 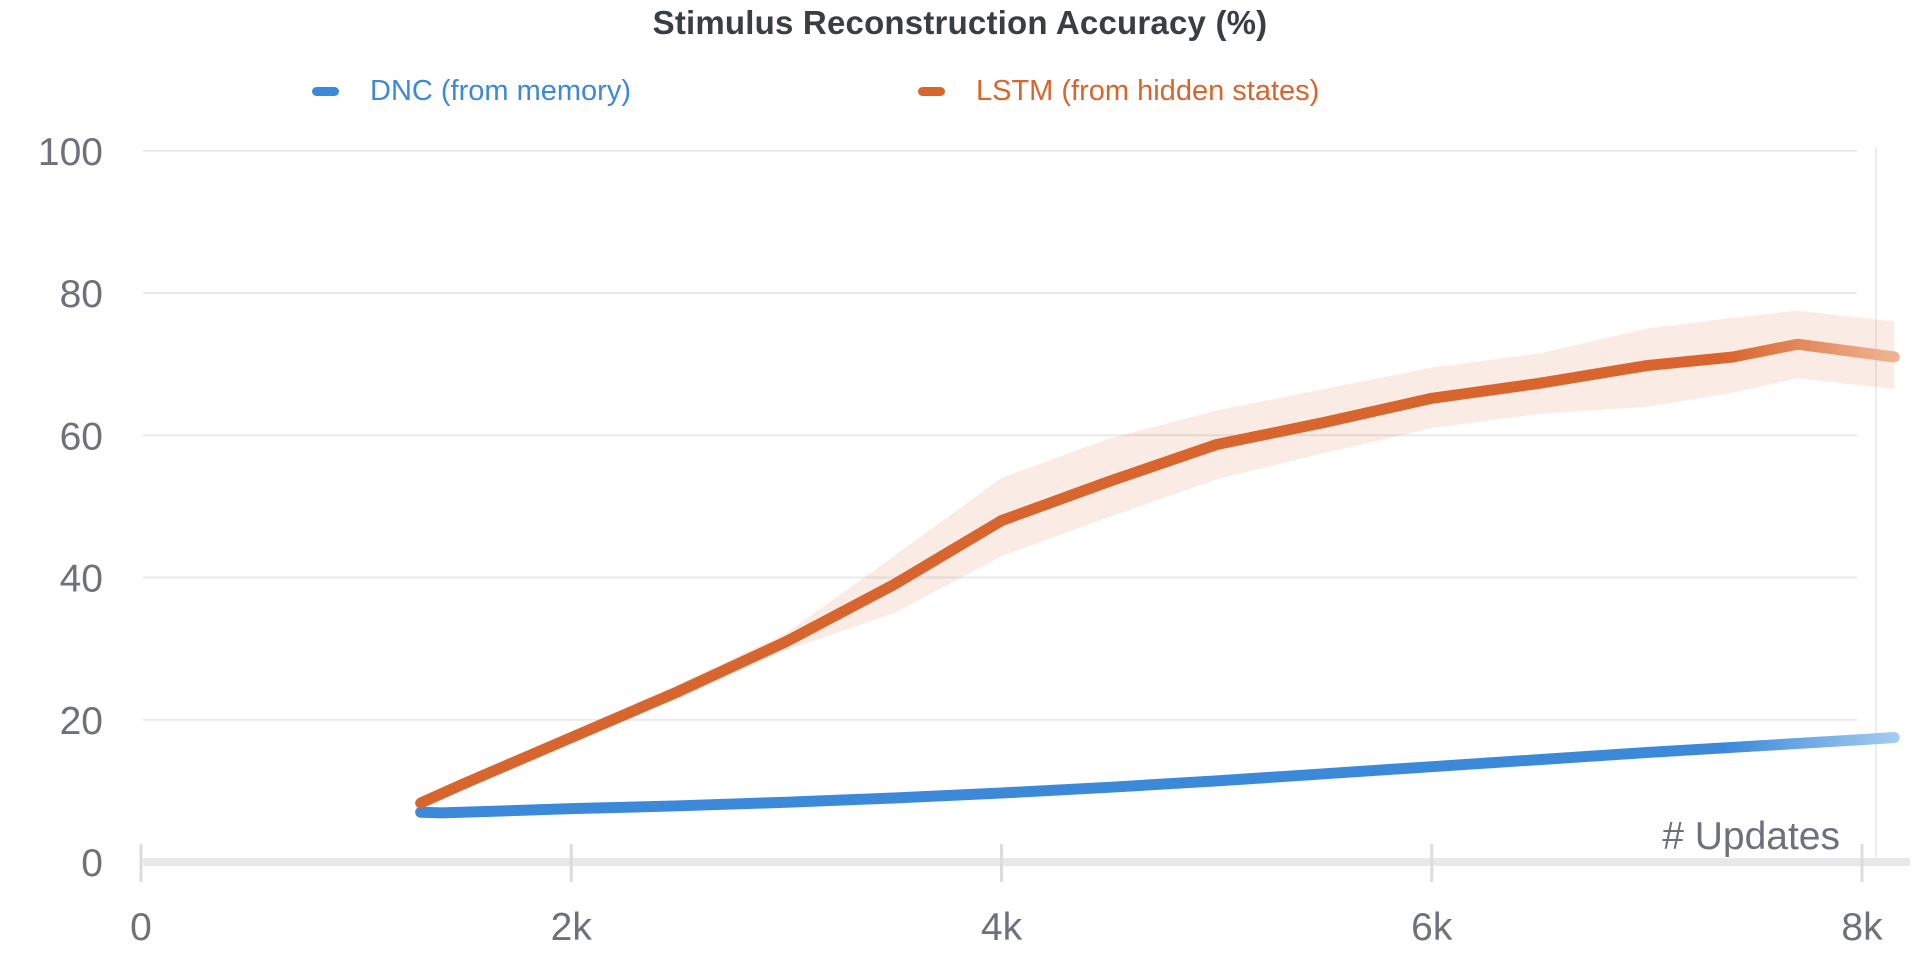 I want to click on y-tick-label: 60, so click(x=81, y=436).